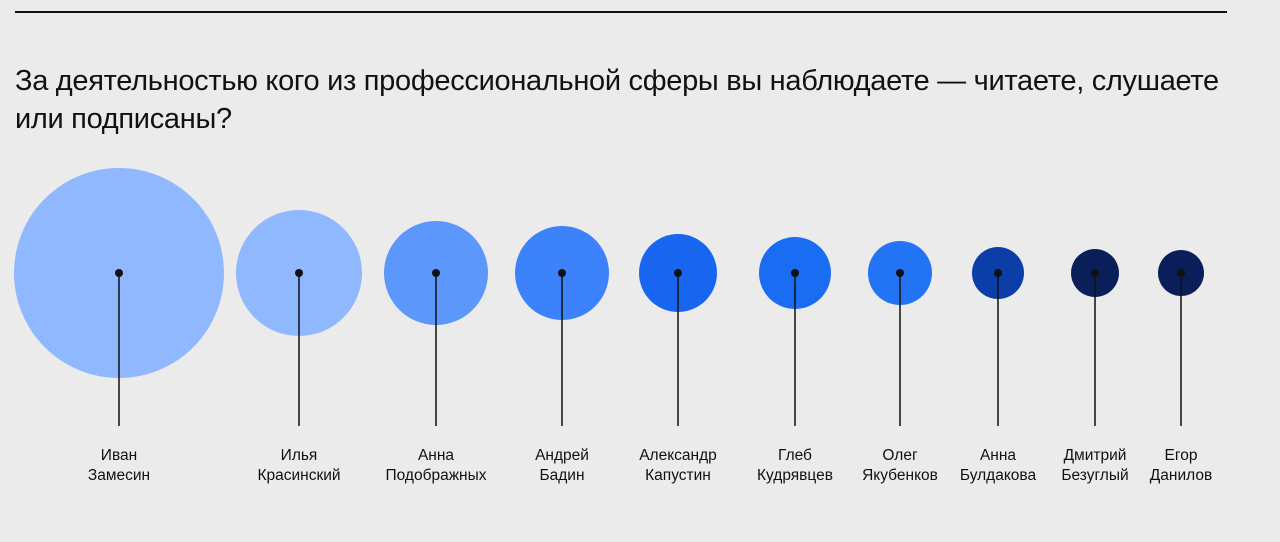 The height and width of the screenshot is (542, 1280). What do you see at coordinates (1094, 475) in the screenshot?
I see `person-last-name: Безуглый` at bounding box center [1094, 475].